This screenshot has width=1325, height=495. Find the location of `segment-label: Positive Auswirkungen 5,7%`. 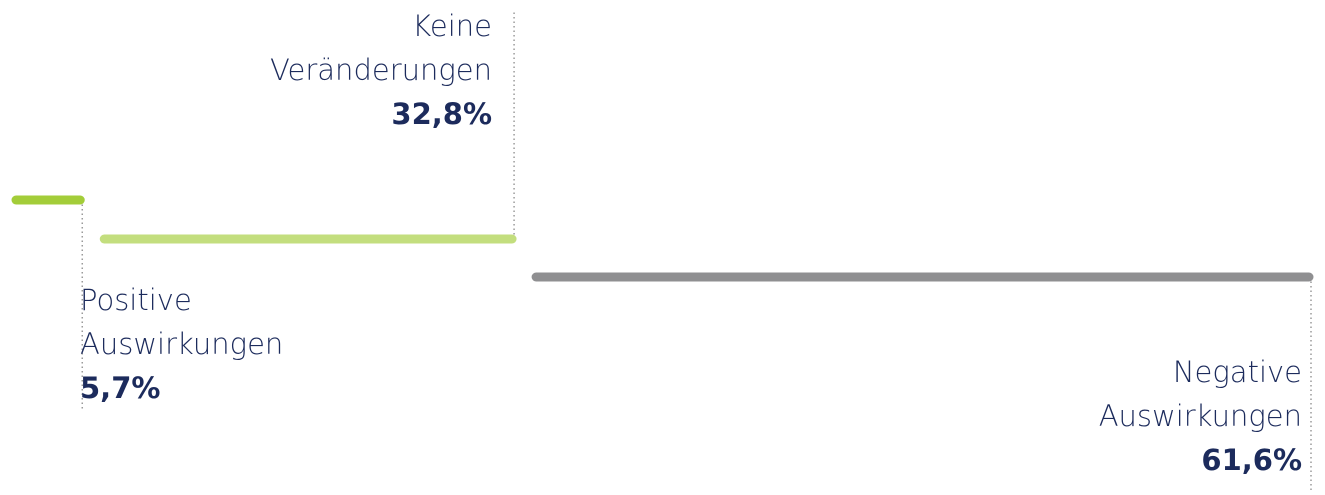

segment-label: Positive Auswirkungen 5,7% is located at coordinates (210, 344).